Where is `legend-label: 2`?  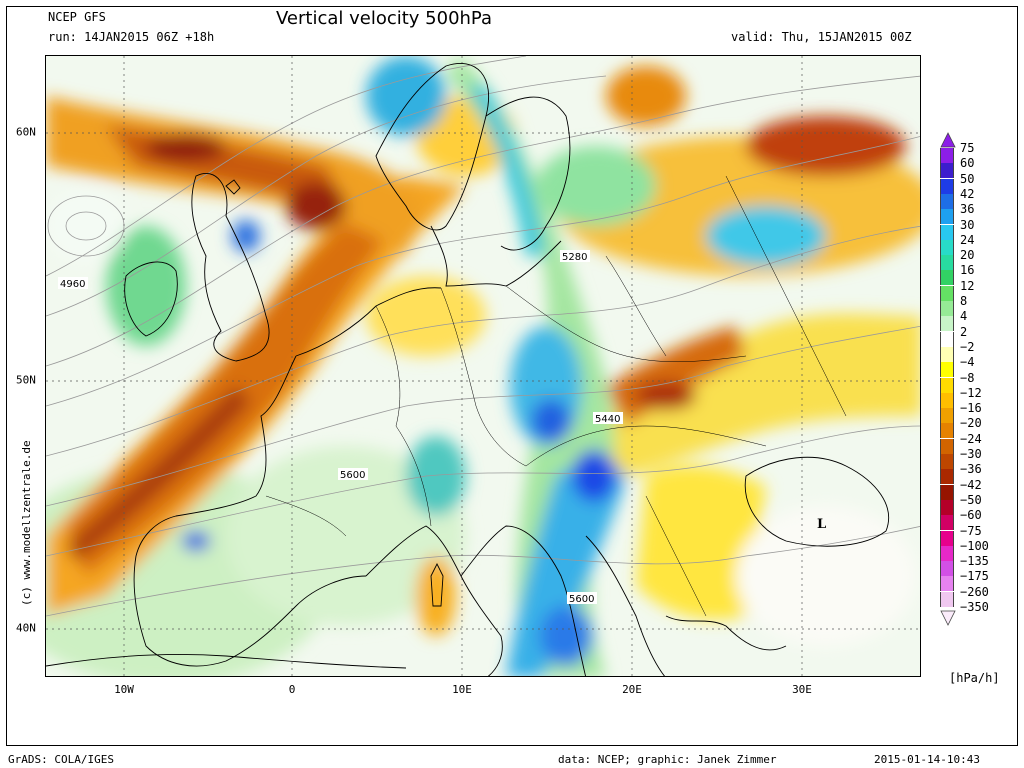
legend-label: 2 is located at coordinates (964, 331).